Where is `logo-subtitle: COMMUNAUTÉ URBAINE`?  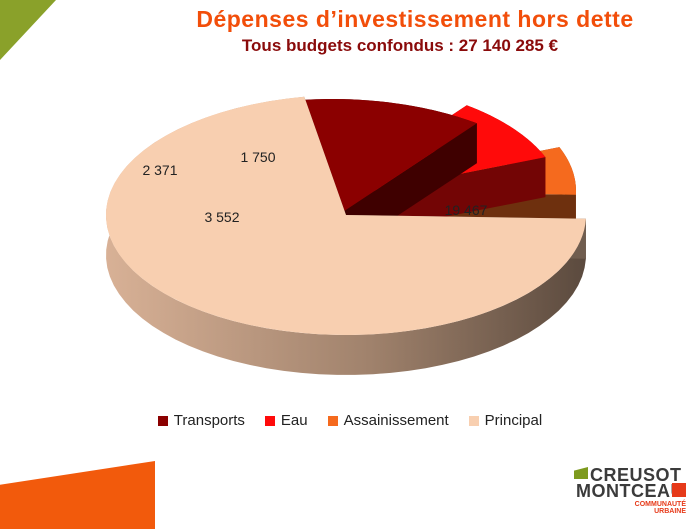 logo-subtitle: COMMUNAUTÉ URBAINE is located at coordinates (660, 508).